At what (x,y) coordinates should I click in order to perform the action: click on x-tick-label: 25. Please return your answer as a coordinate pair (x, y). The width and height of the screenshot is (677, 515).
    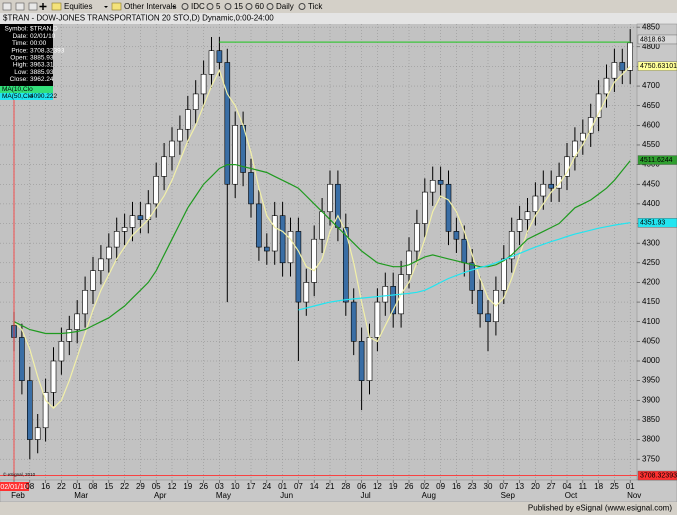
    Looking at the image, I should click on (614, 486).